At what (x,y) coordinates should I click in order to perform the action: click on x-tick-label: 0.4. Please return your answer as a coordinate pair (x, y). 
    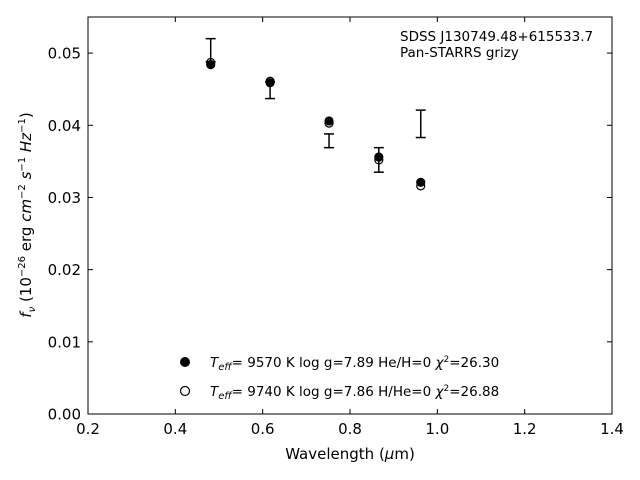
    Looking at the image, I should click on (175, 429).